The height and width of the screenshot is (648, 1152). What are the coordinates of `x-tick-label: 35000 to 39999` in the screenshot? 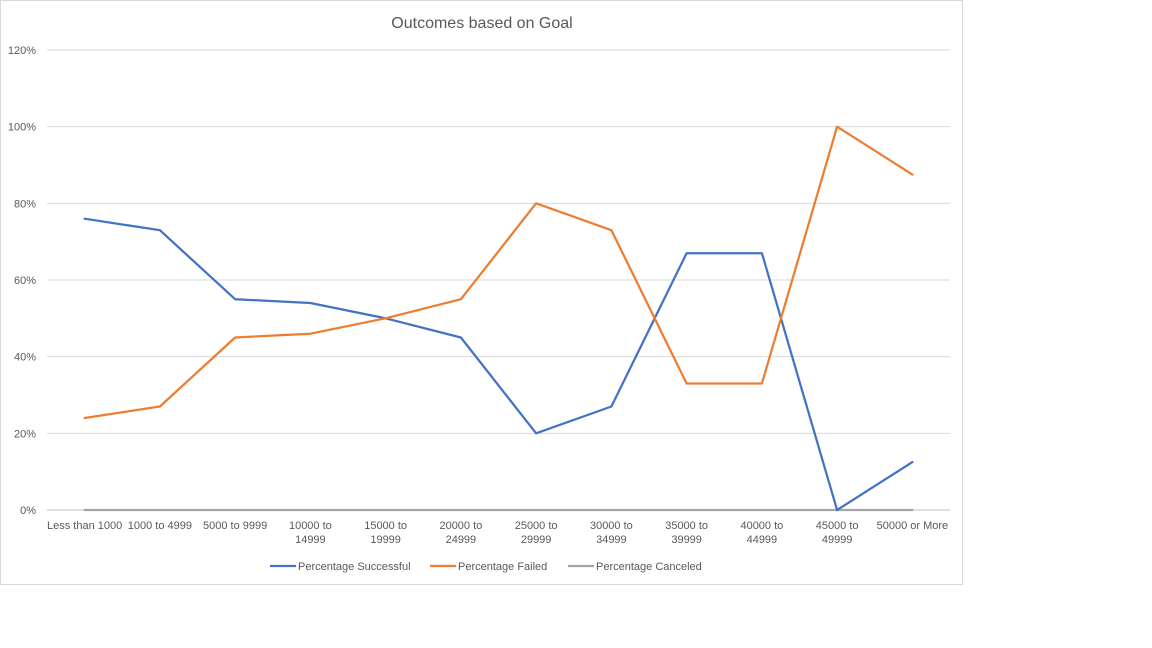 It's located at (686, 533).